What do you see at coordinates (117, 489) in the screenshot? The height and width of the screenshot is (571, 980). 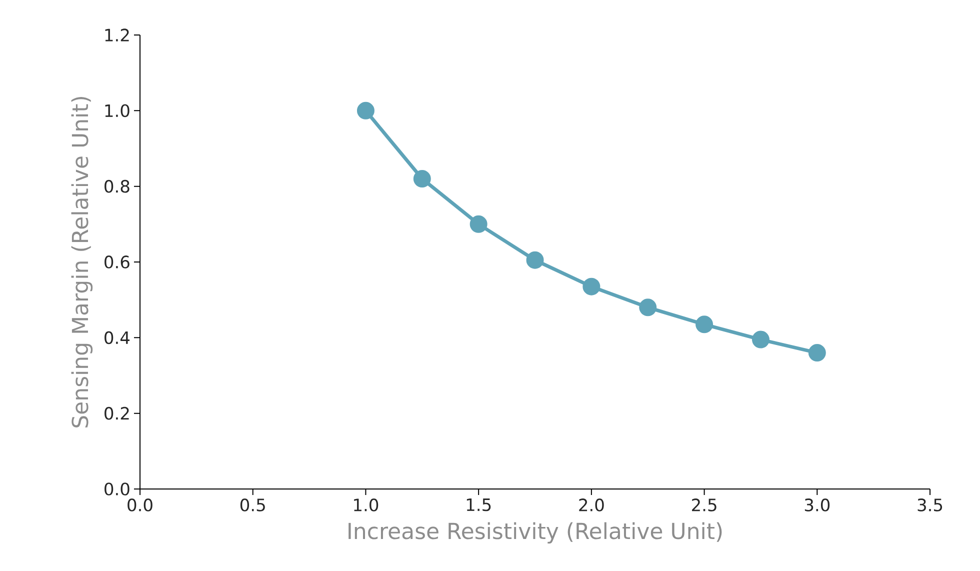 I see `y-tick-label: 0.0` at bounding box center [117, 489].